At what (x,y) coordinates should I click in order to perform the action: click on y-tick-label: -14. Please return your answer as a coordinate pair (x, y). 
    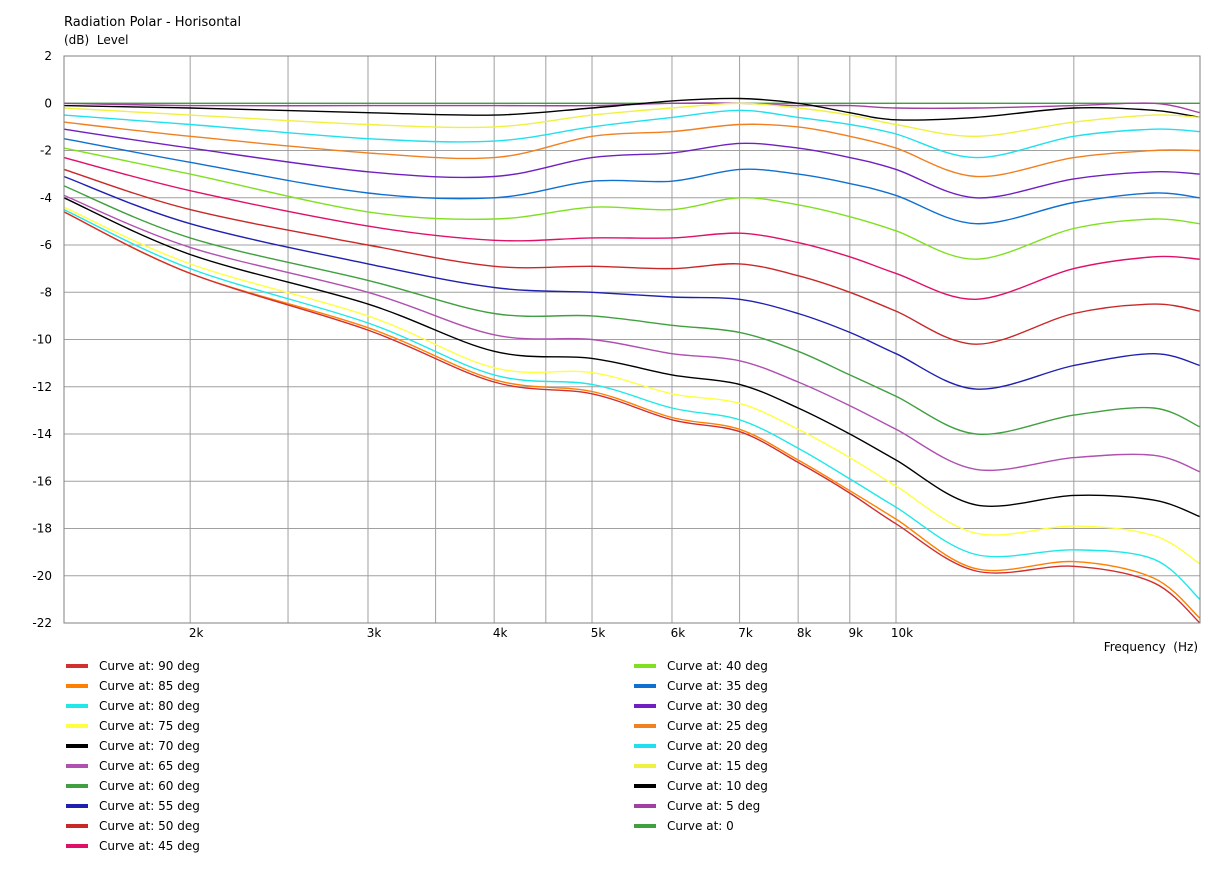
    Looking at the image, I should click on (42, 434).